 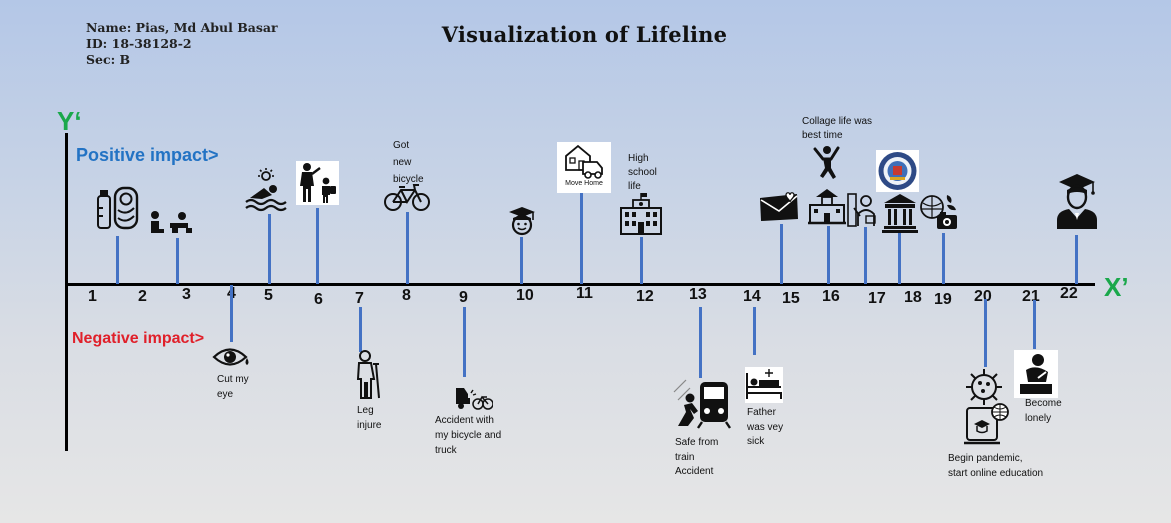 I want to click on parent-child-icon, so click(x=318, y=183).